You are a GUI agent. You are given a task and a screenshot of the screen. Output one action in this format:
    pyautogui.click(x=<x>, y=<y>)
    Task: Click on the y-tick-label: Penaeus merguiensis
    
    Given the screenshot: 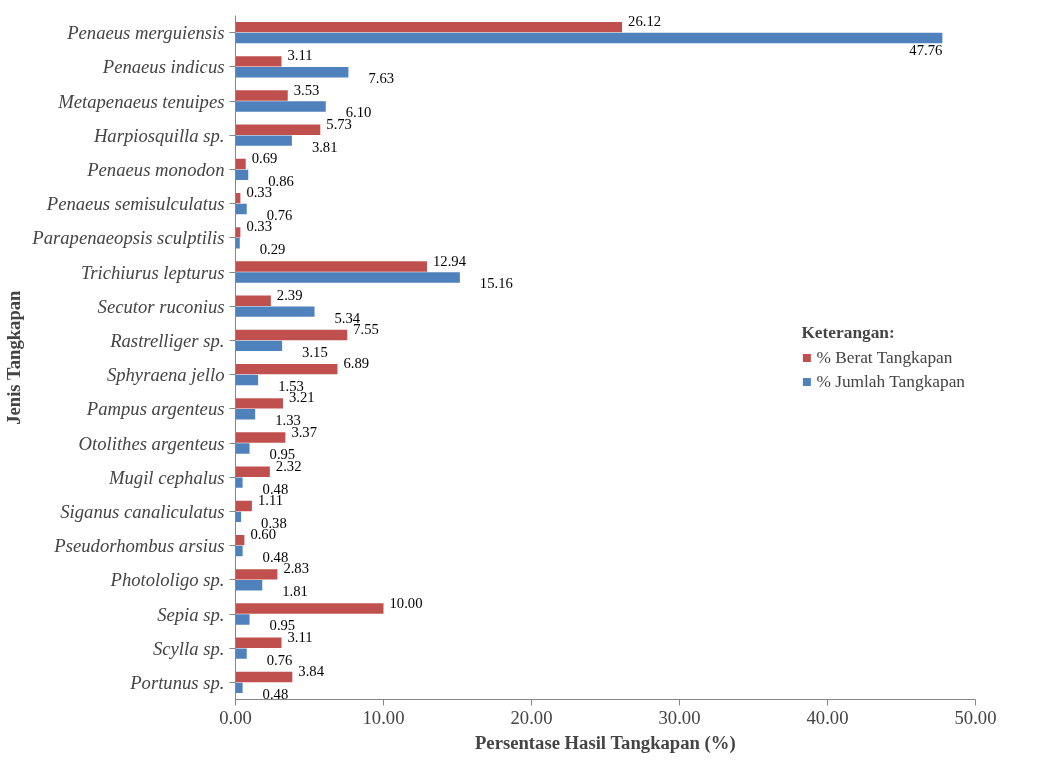 What is the action you would take?
    pyautogui.click(x=145, y=33)
    